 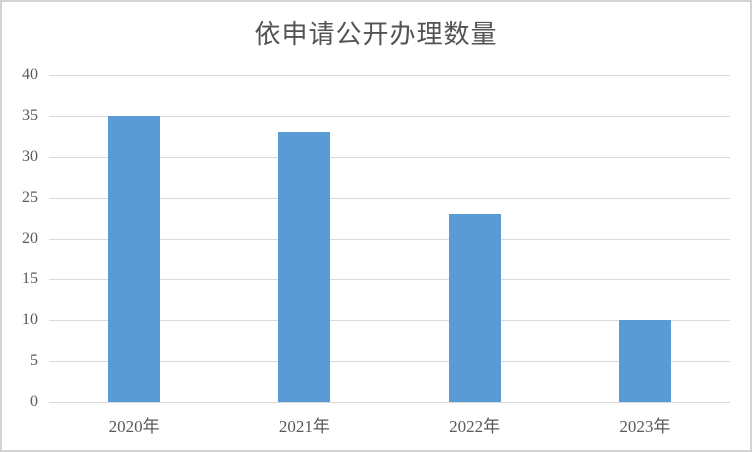 I want to click on y-tick-label-35: 35, so click(x=30, y=115).